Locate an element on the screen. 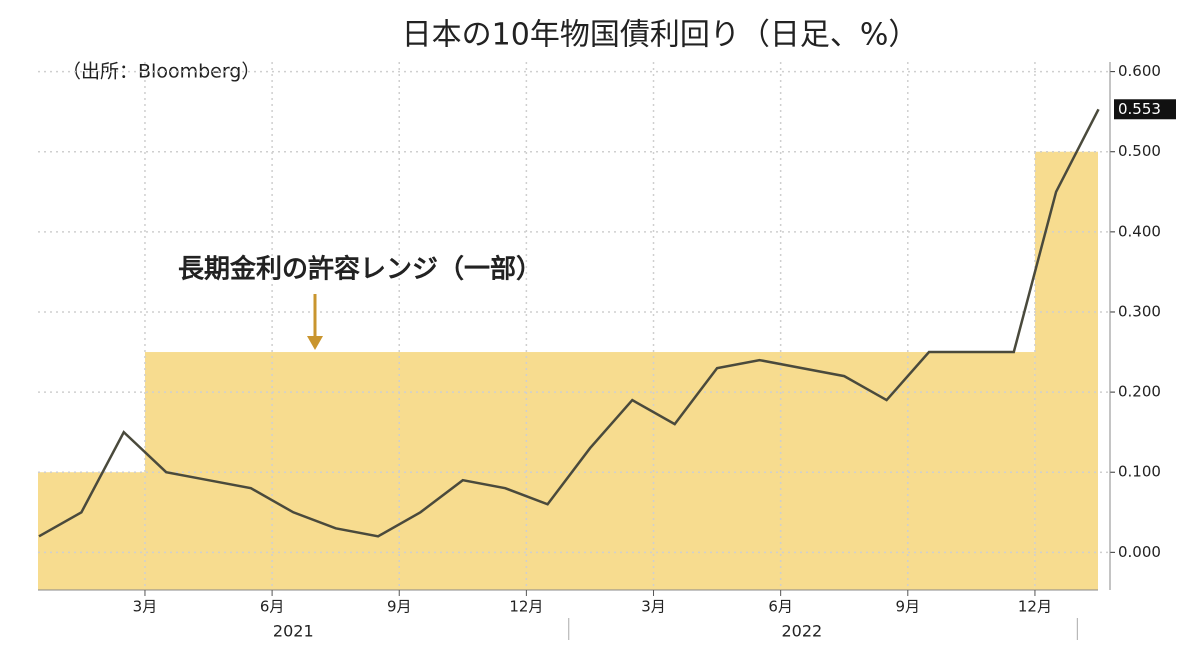 The image size is (1200, 647). y-tick-label: 0.200 is located at coordinates (1139, 392).